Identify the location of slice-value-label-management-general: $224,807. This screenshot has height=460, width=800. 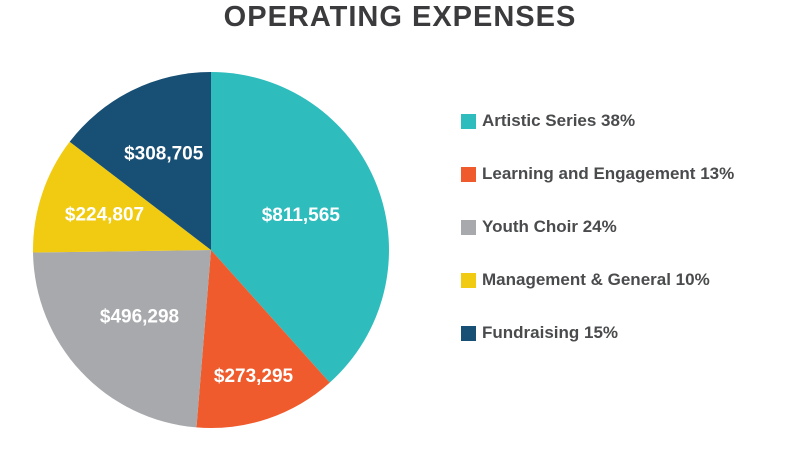
(104, 214).